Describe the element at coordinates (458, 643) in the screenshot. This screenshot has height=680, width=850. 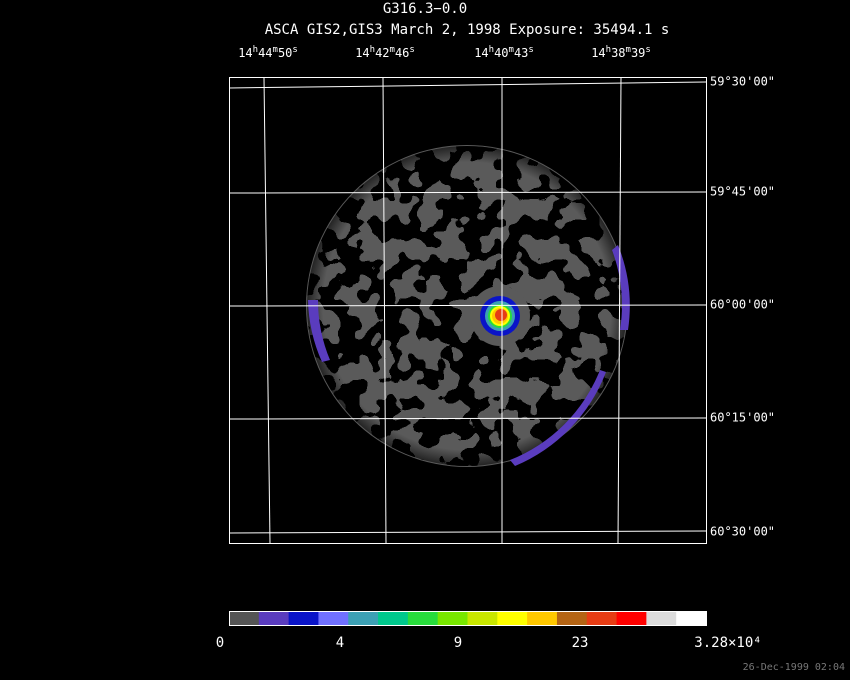
I see `colorbar-label: 9` at that location.